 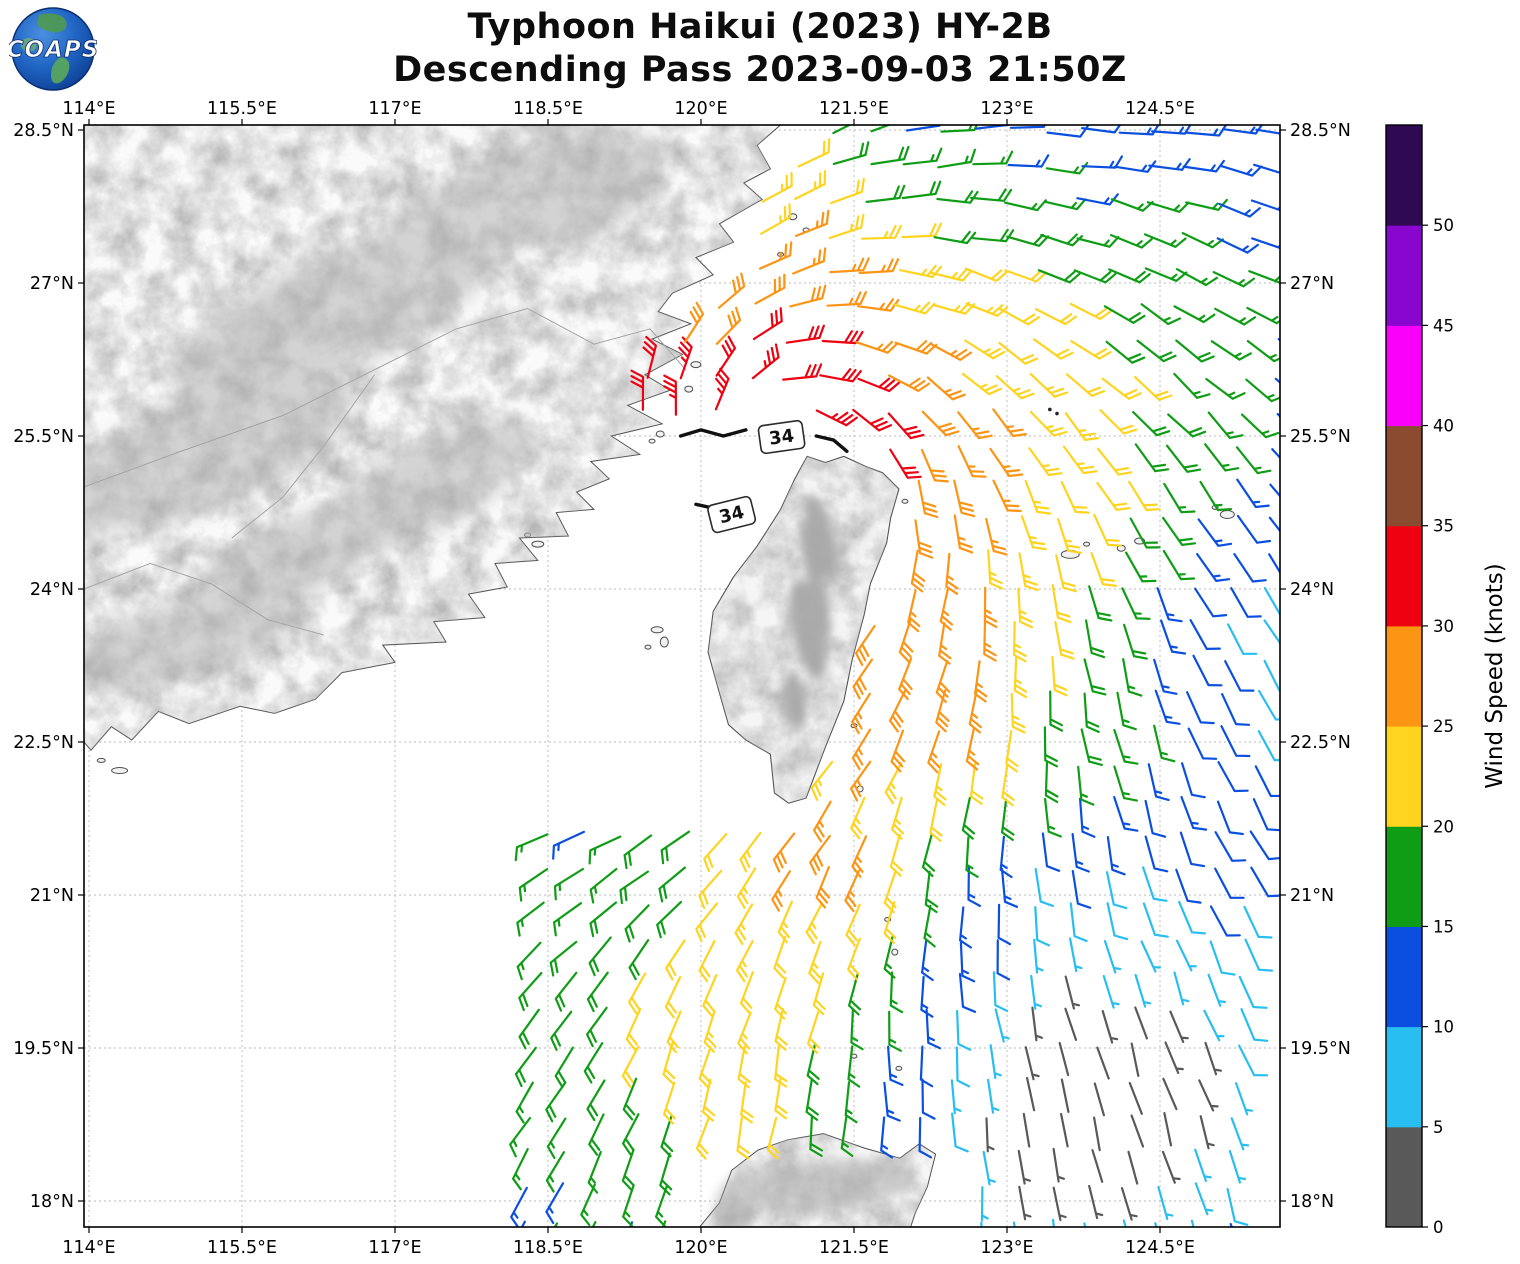 I want to click on contour-speck, so click(x=1050, y=409).